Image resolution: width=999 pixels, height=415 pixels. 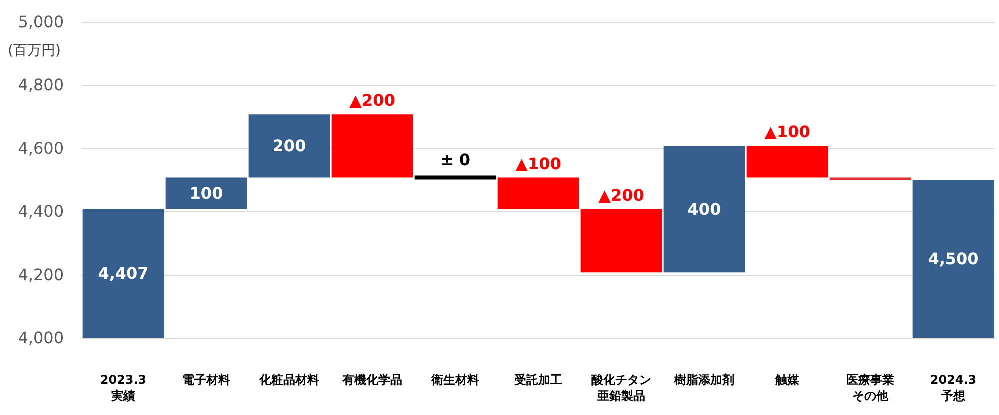 What do you see at coordinates (787, 380) in the screenshot?
I see `x-tick-label: 触媒` at bounding box center [787, 380].